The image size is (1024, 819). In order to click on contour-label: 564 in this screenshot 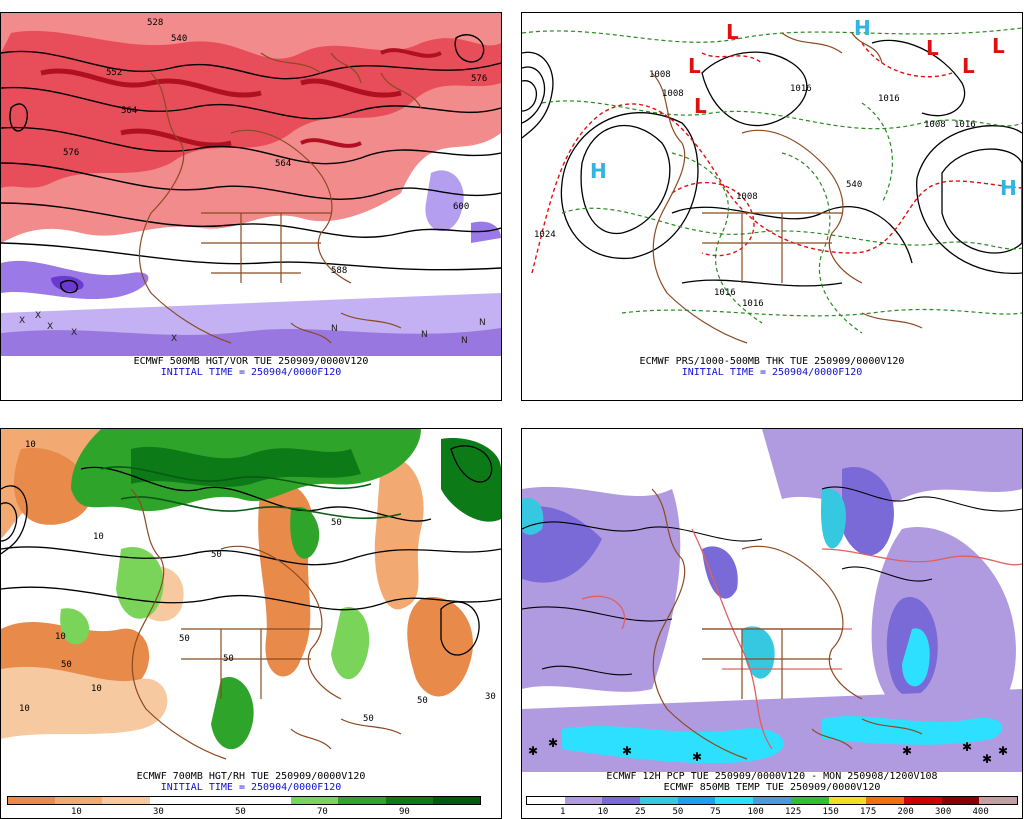, I will do `click(129, 111)`.